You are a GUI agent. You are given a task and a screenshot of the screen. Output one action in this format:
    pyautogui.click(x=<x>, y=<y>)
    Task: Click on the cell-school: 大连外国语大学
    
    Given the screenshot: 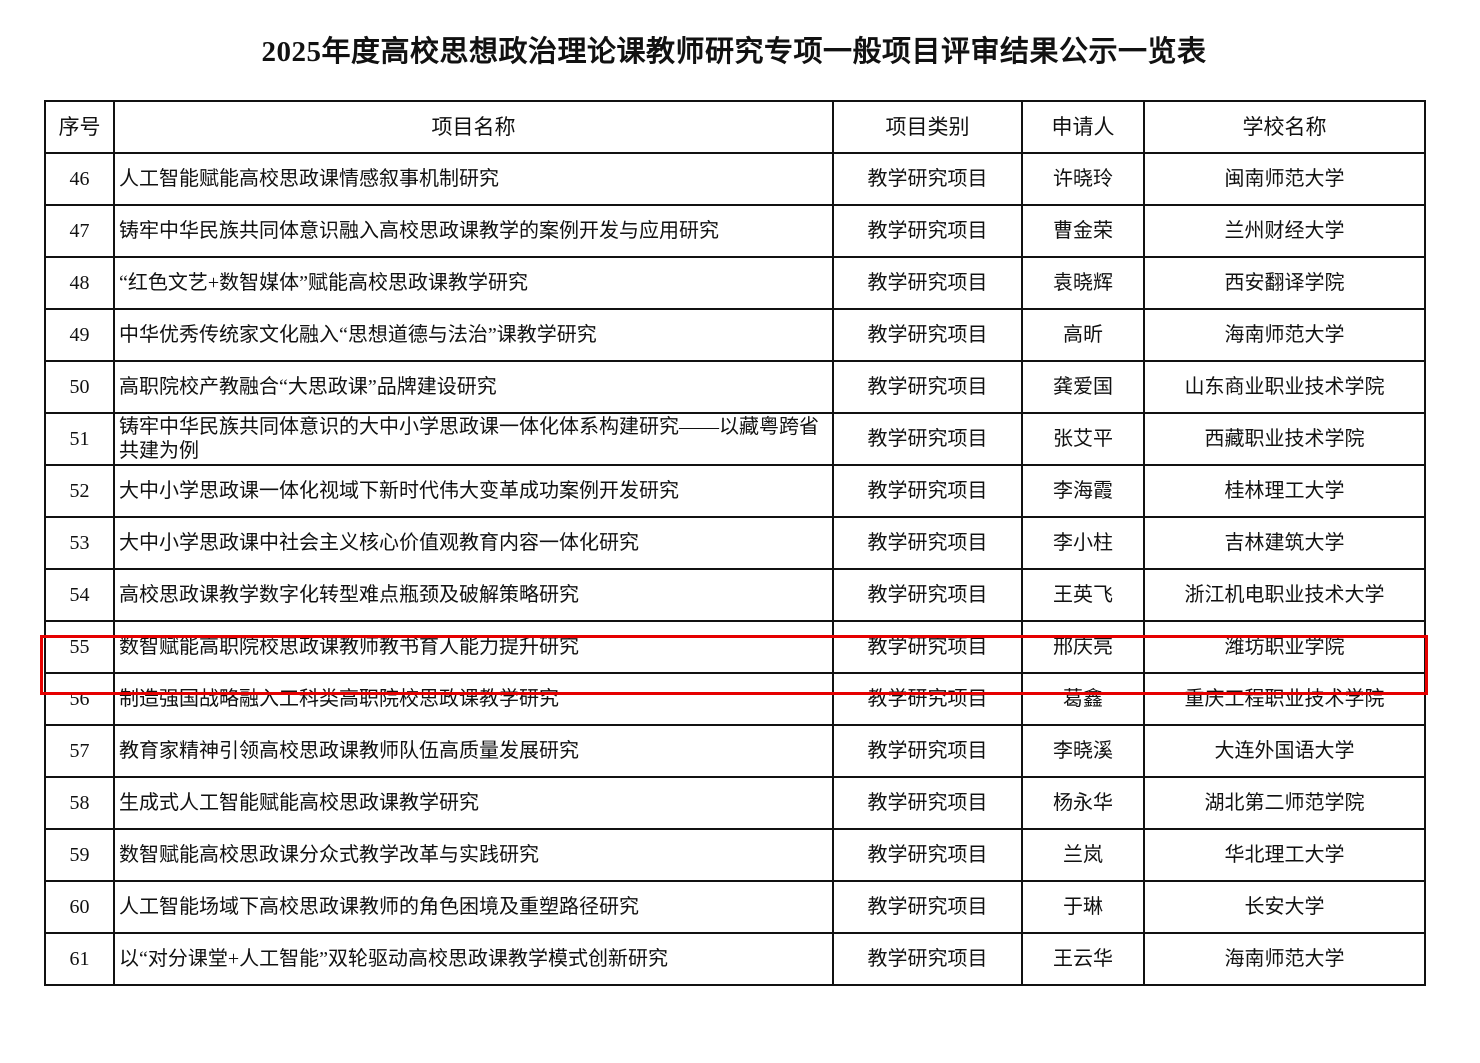 What is the action you would take?
    pyautogui.click(x=1284, y=751)
    